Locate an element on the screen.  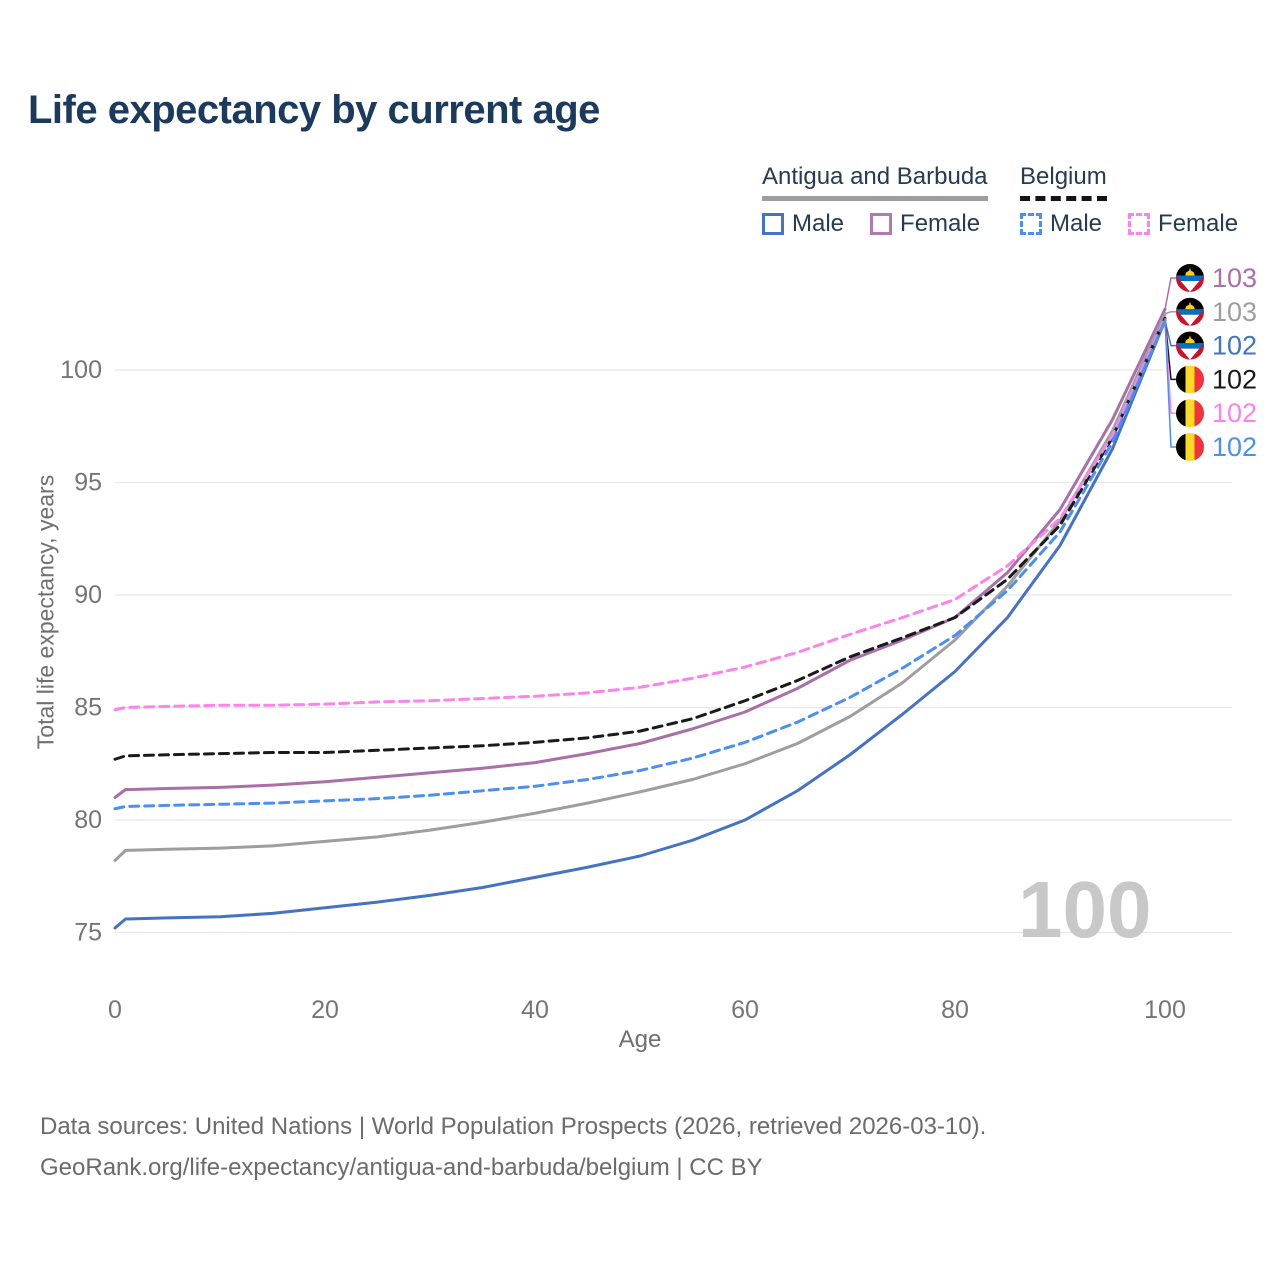
legend-country-antigua-and-barbuda: Antigua and Barbuda is located at coordinates (875, 182).